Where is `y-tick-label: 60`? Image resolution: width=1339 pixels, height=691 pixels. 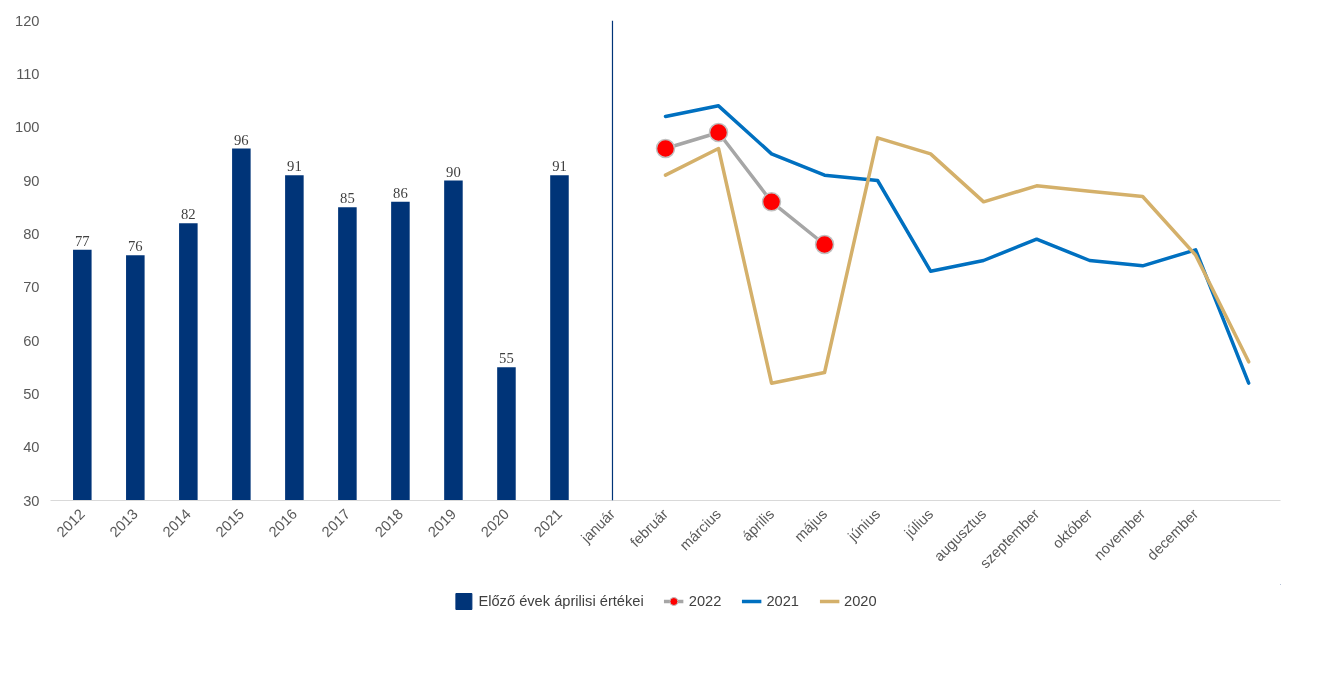 y-tick-label: 60 is located at coordinates (31, 340).